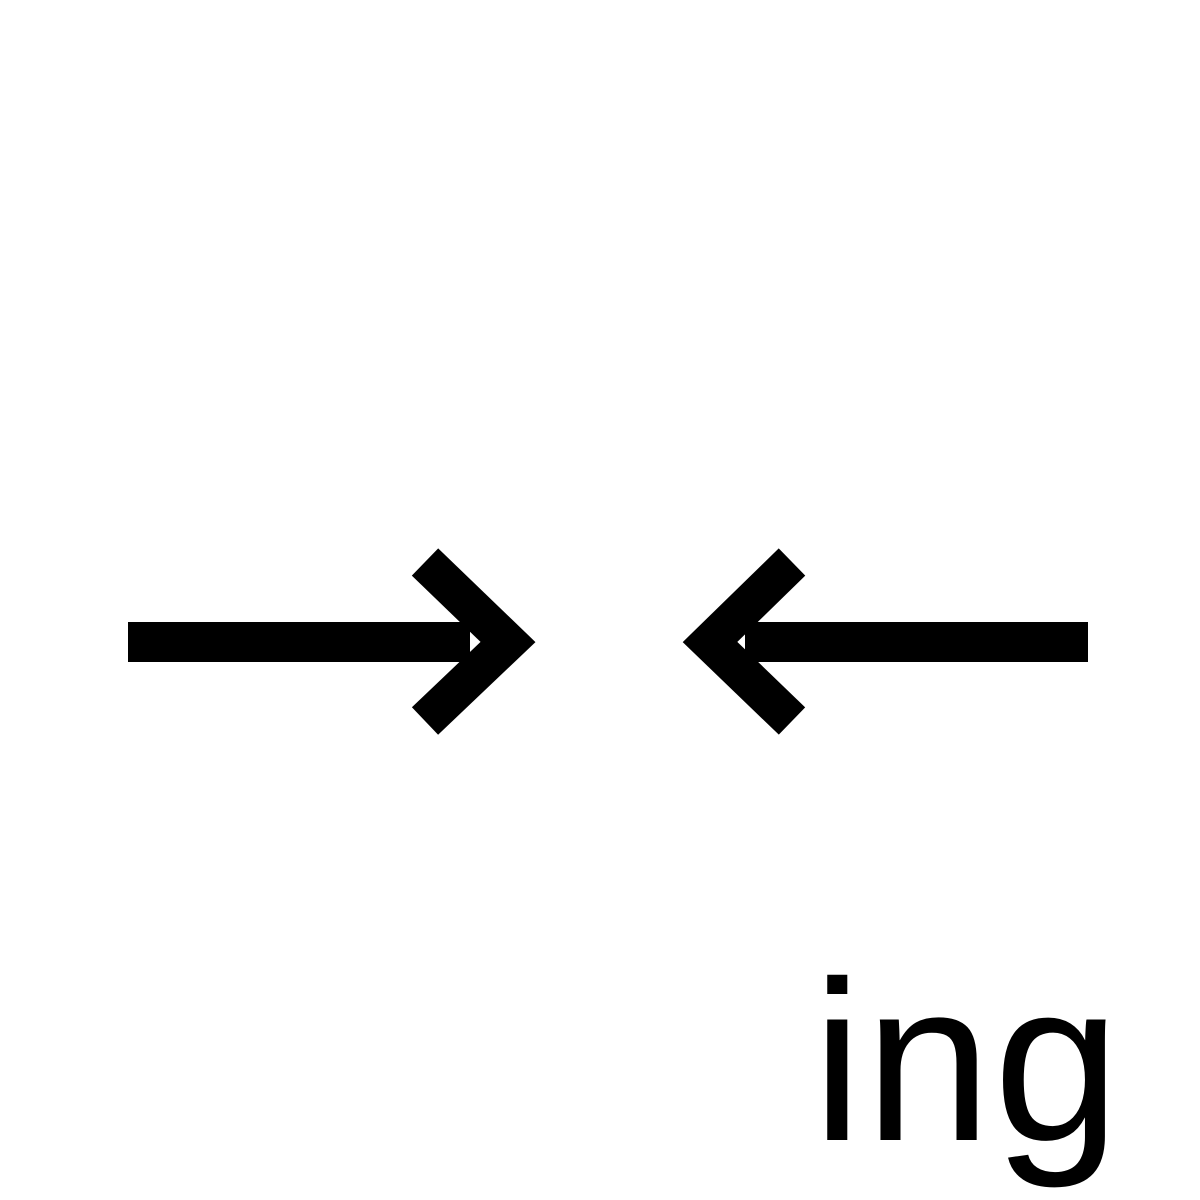 This screenshot has width=1200, height=1200. I want to click on suffix-label: ing, so click(967, 1062).